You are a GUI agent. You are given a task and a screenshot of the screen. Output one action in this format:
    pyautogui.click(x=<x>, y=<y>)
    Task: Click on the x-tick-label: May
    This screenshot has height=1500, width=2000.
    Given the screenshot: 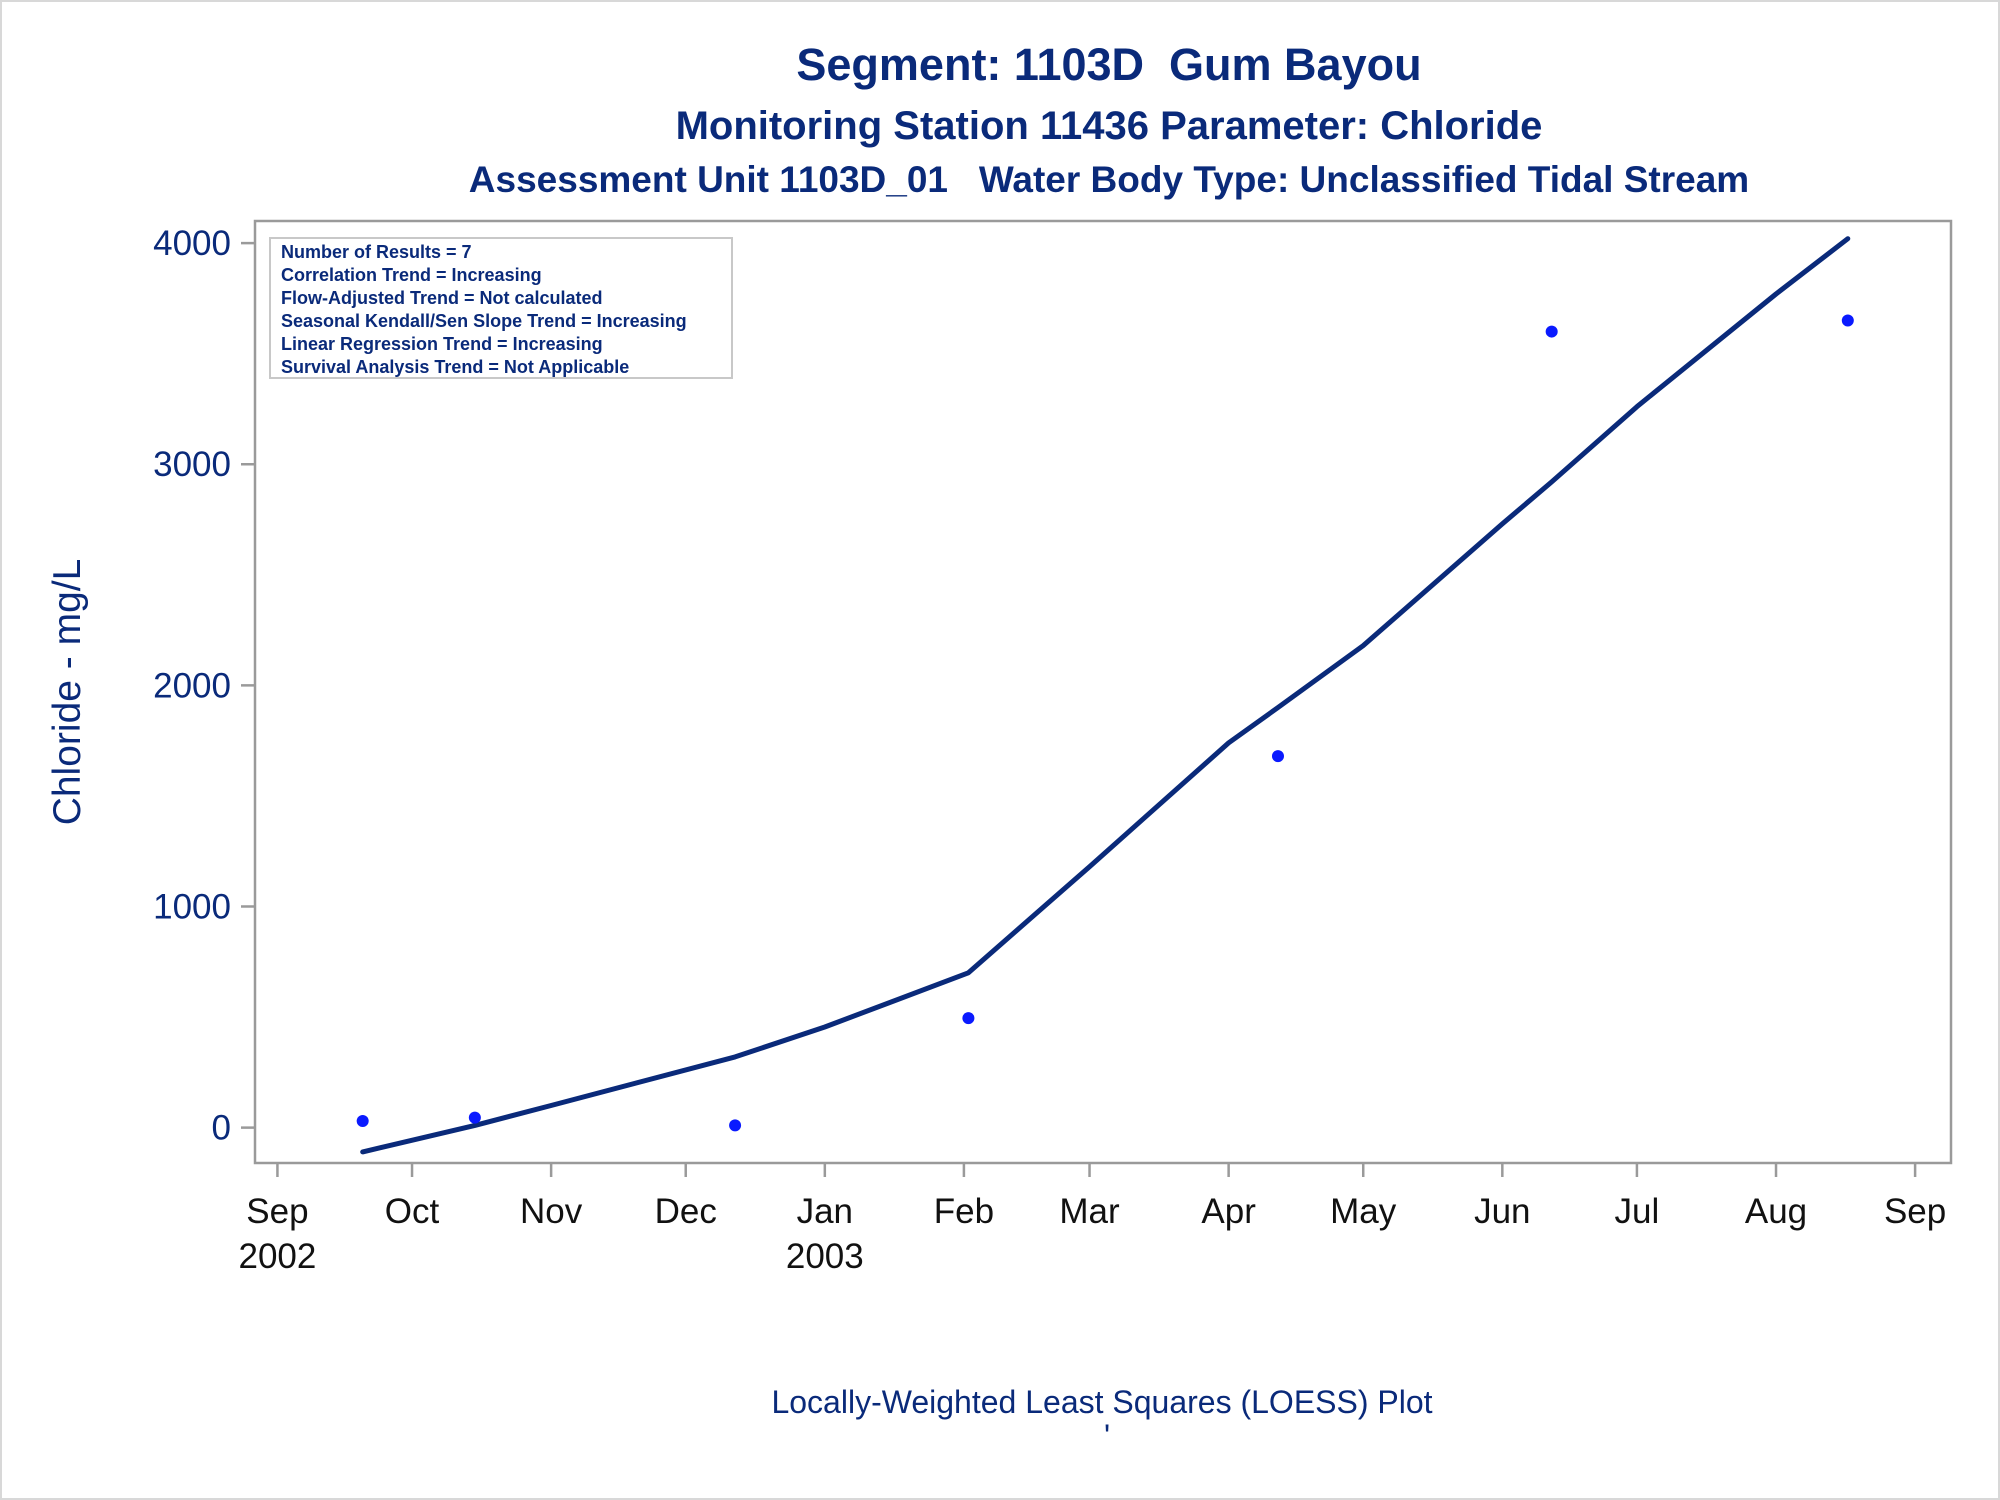 What is the action you would take?
    pyautogui.click(x=1363, y=1211)
    